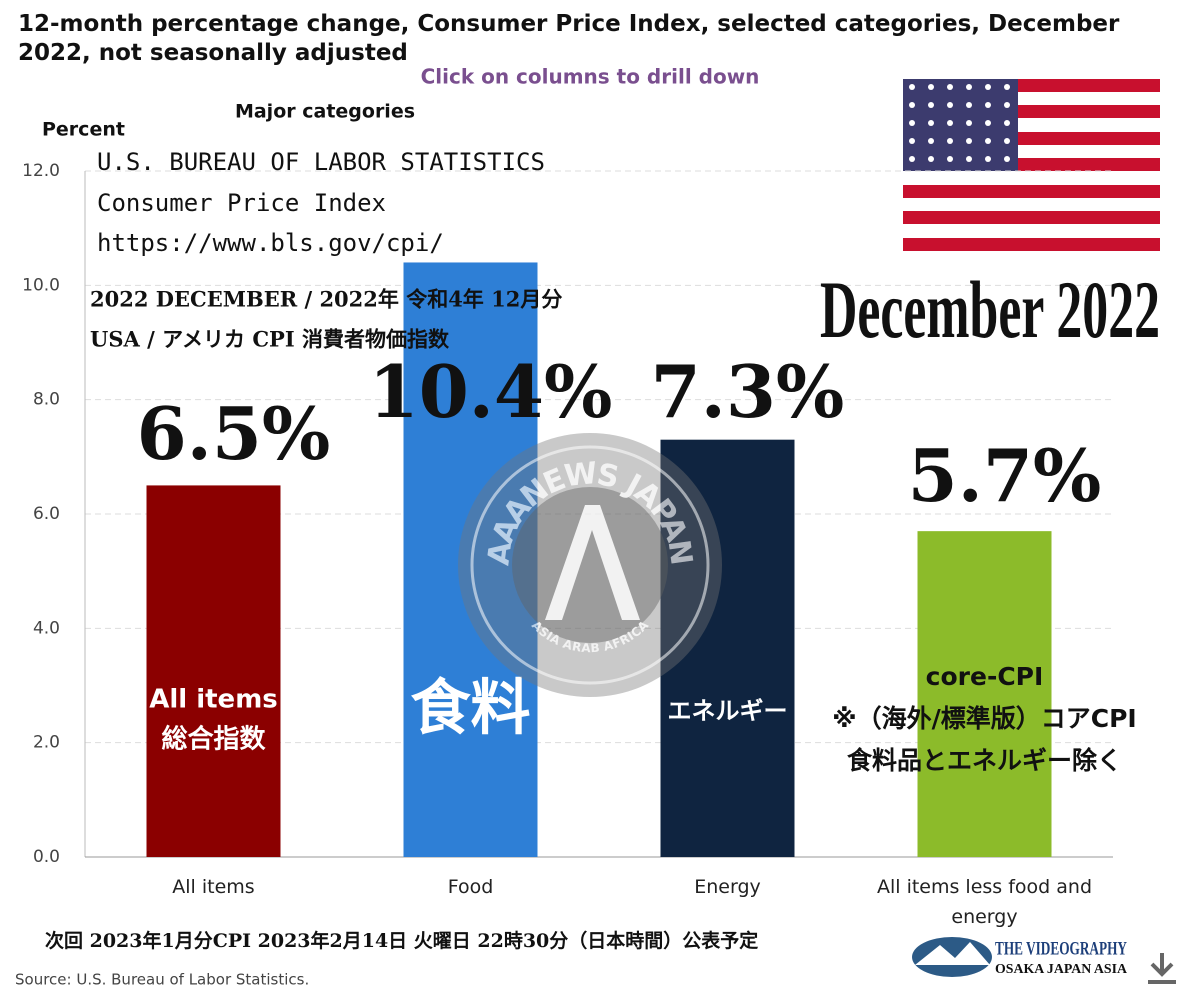  I want to click on bar-label: All items, so click(213, 700).